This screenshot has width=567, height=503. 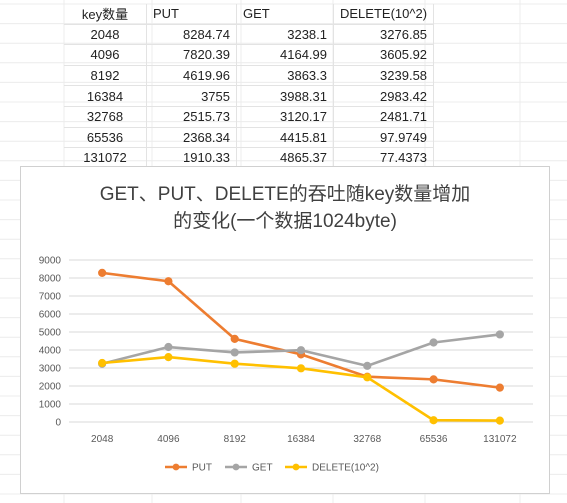 What do you see at coordinates (50, 369) in the screenshot?
I see `y-tick-label: 3000` at bounding box center [50, 369].